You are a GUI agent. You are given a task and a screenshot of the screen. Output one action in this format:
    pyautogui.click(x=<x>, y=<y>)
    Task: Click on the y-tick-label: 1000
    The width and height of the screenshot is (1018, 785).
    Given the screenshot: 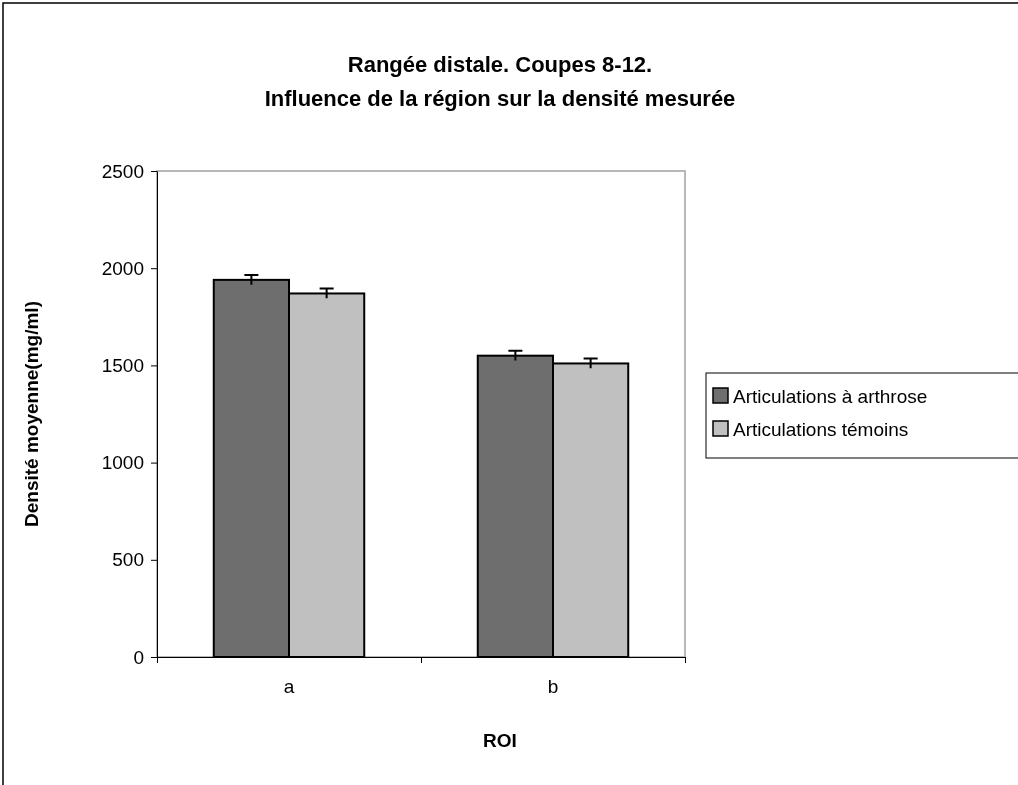 What is the action you would take?
    pyautogui.click(x=122, y=463)
    